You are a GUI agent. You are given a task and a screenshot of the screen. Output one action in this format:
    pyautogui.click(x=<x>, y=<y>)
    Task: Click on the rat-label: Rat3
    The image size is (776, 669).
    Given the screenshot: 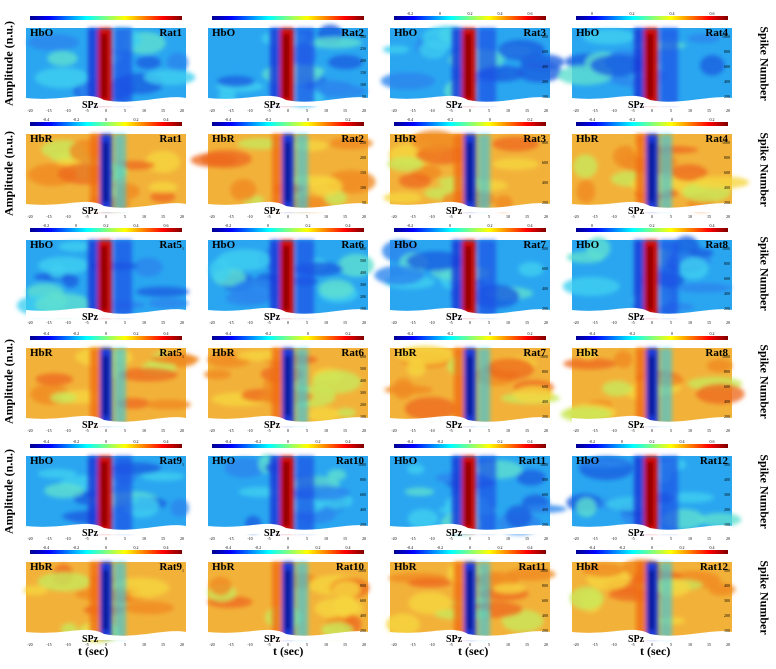 What is the action you would take?
    pyautogui.click(x=534, y=139)
    